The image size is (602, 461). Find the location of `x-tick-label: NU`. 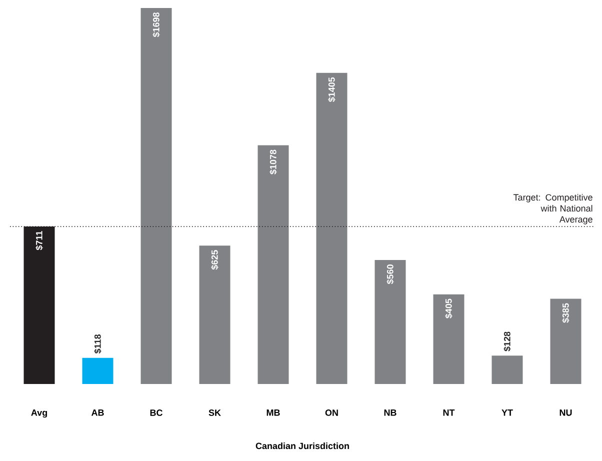

x-tick-label: NU is located at coordinates (566, 413).